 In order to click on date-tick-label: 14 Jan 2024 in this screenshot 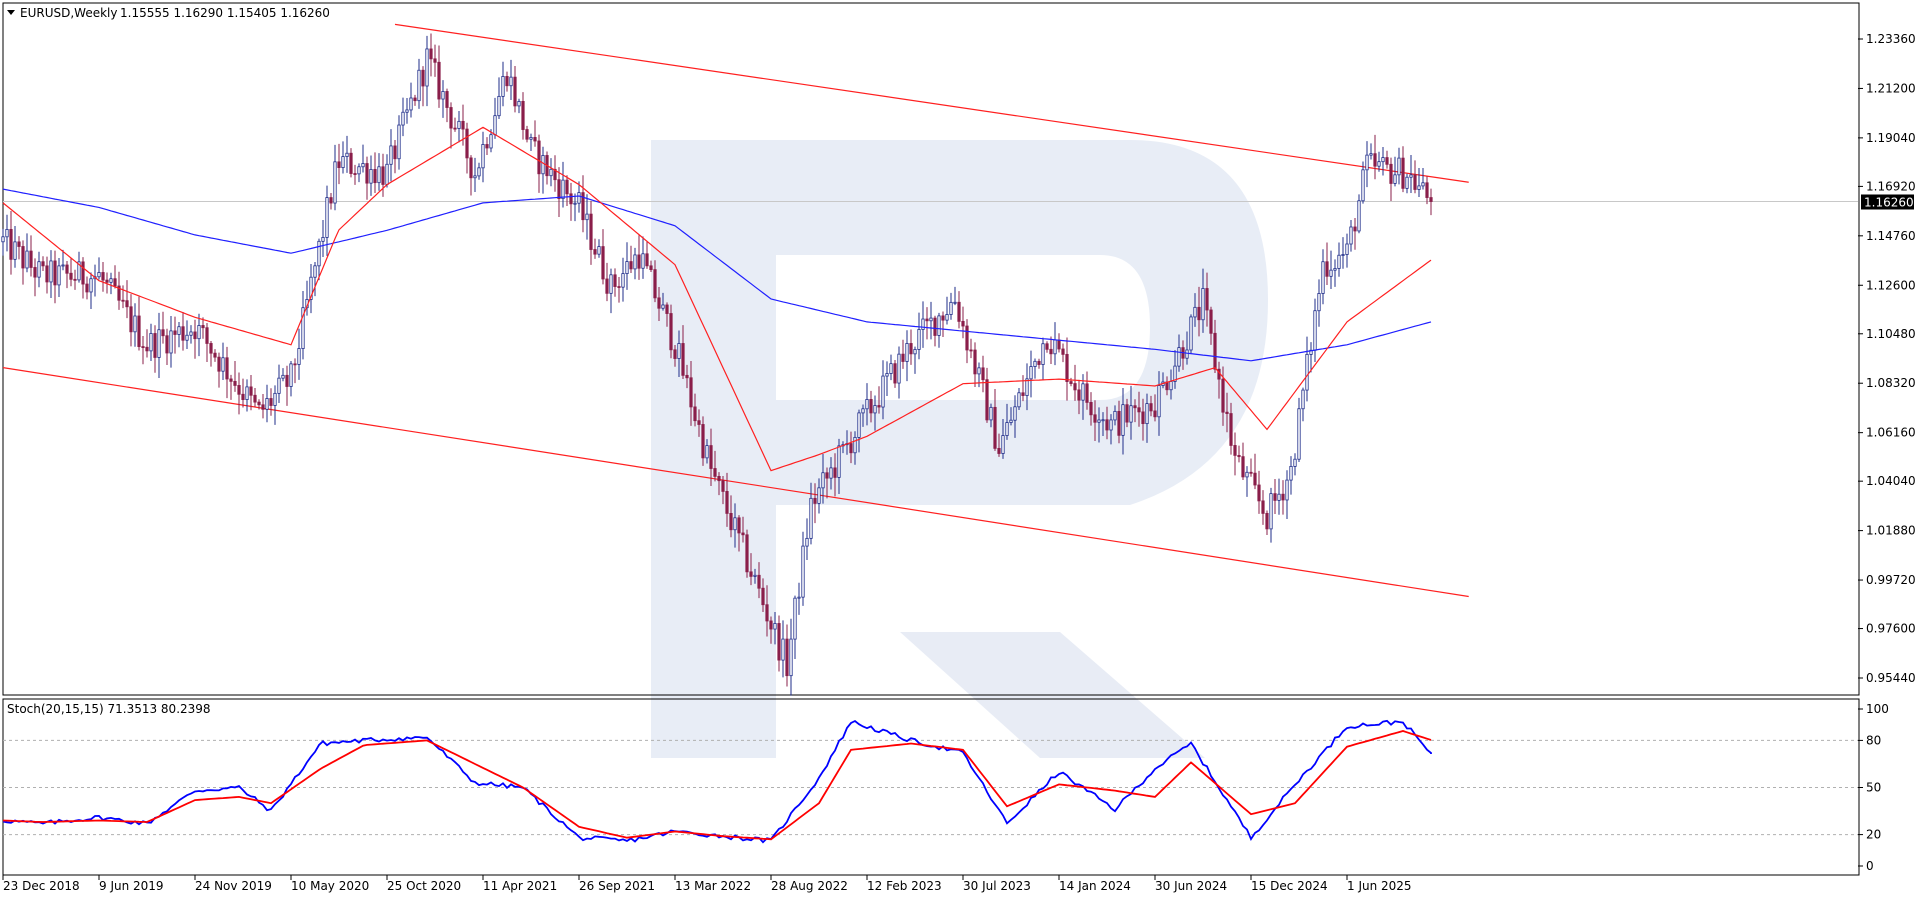, I will do `click(1095, 886)`.